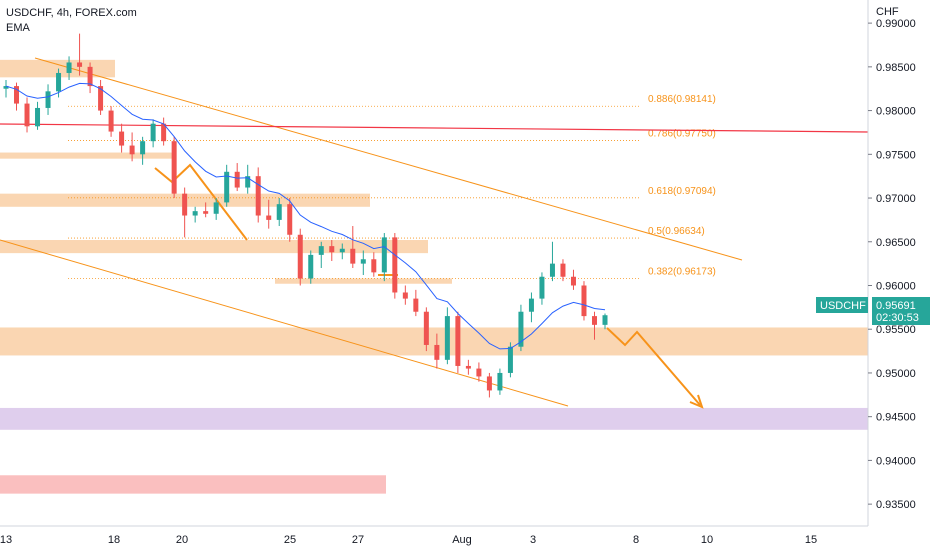 This screenshot has height=550, width=932. I want to click on price-tick-label-11: 0.93500, so click(896, 505).